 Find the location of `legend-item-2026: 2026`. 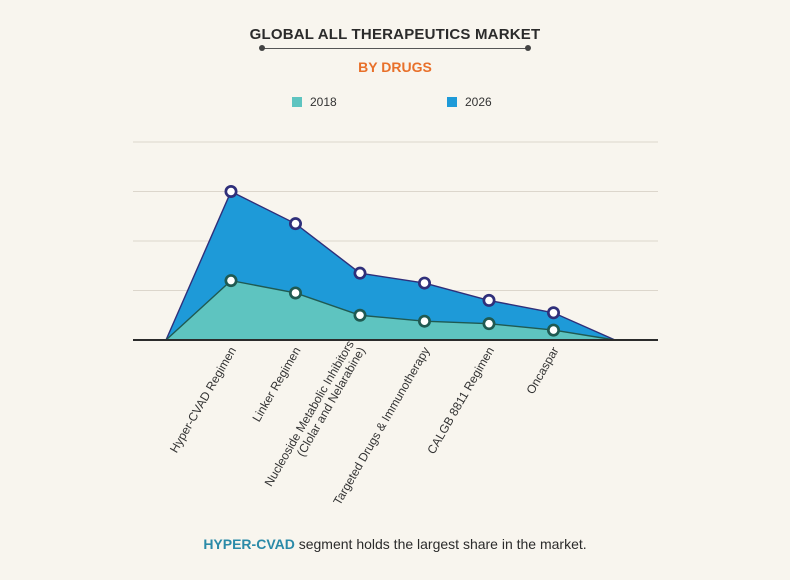

legend-item-2026: 2026 is located at coordinates (469, 102).